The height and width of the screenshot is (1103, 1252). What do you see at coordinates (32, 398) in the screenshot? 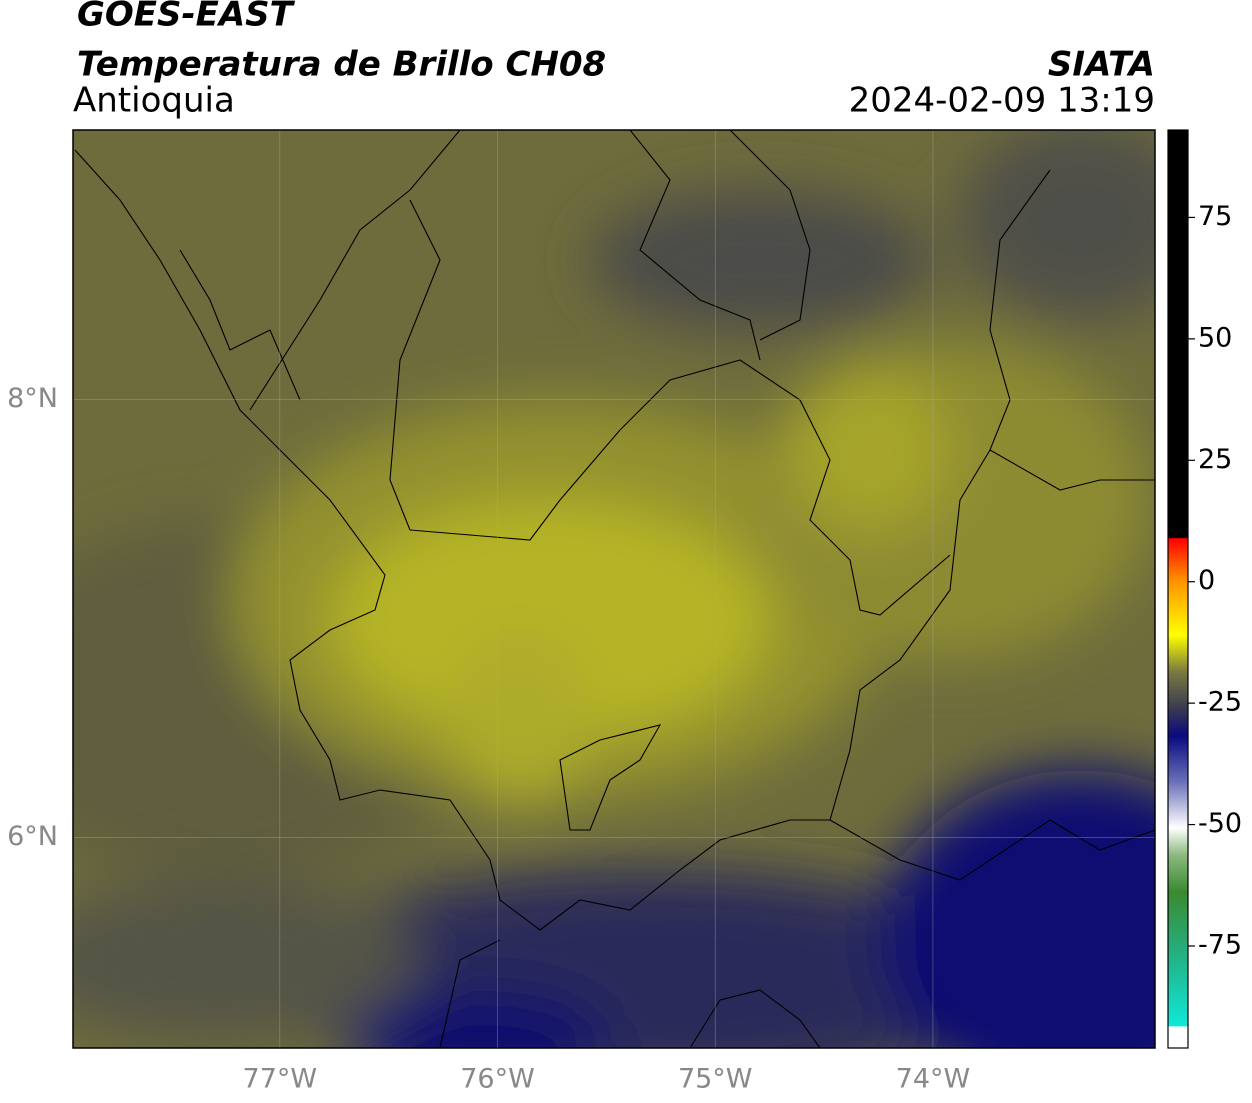
I see `y-tick-label: 8°N` at bounding box center [32, 398].